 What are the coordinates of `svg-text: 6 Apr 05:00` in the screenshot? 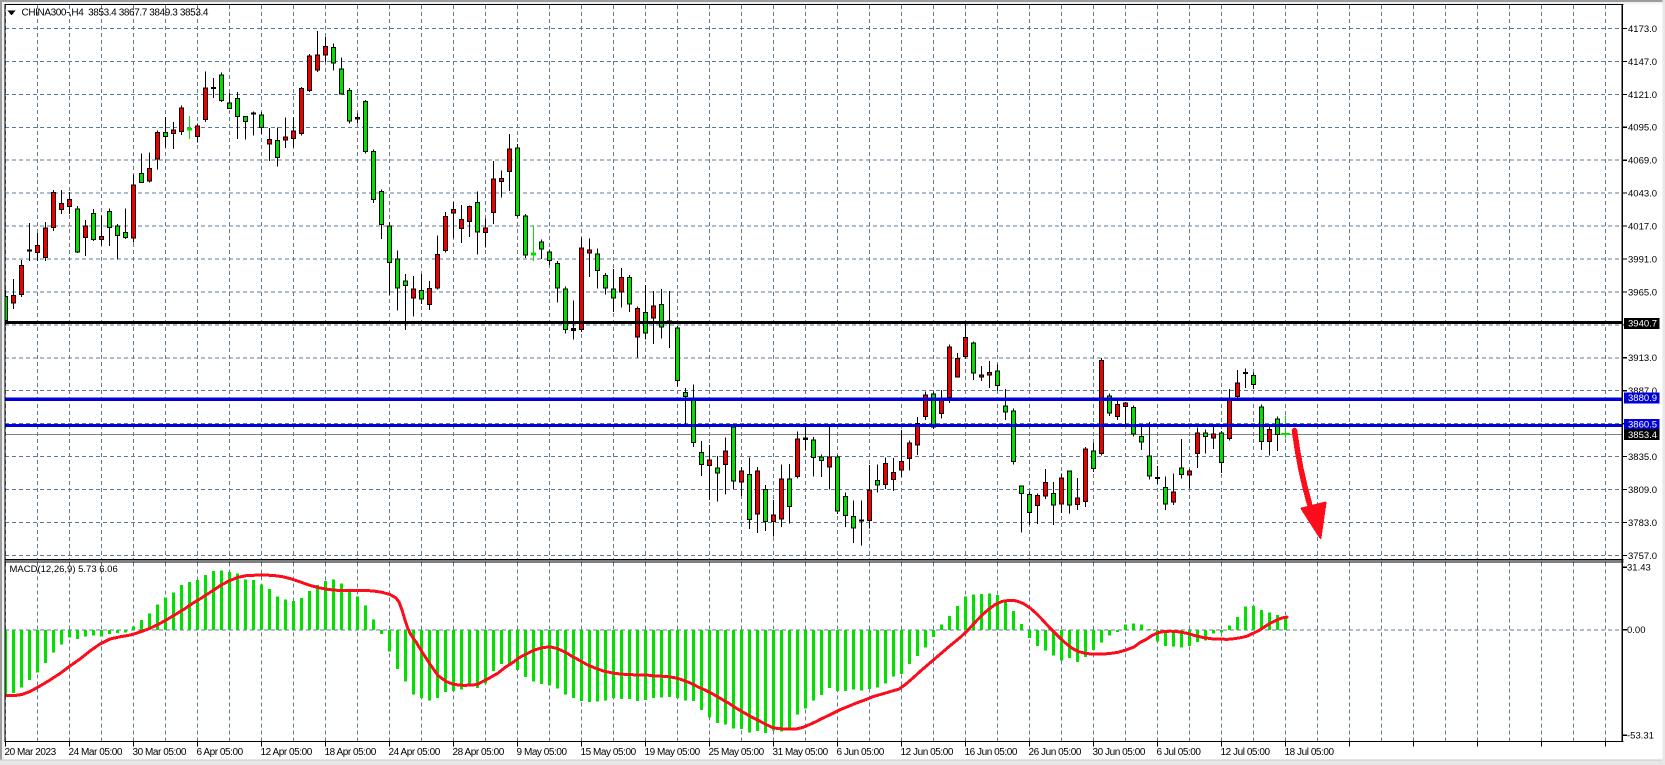 It's located at (220, 752).